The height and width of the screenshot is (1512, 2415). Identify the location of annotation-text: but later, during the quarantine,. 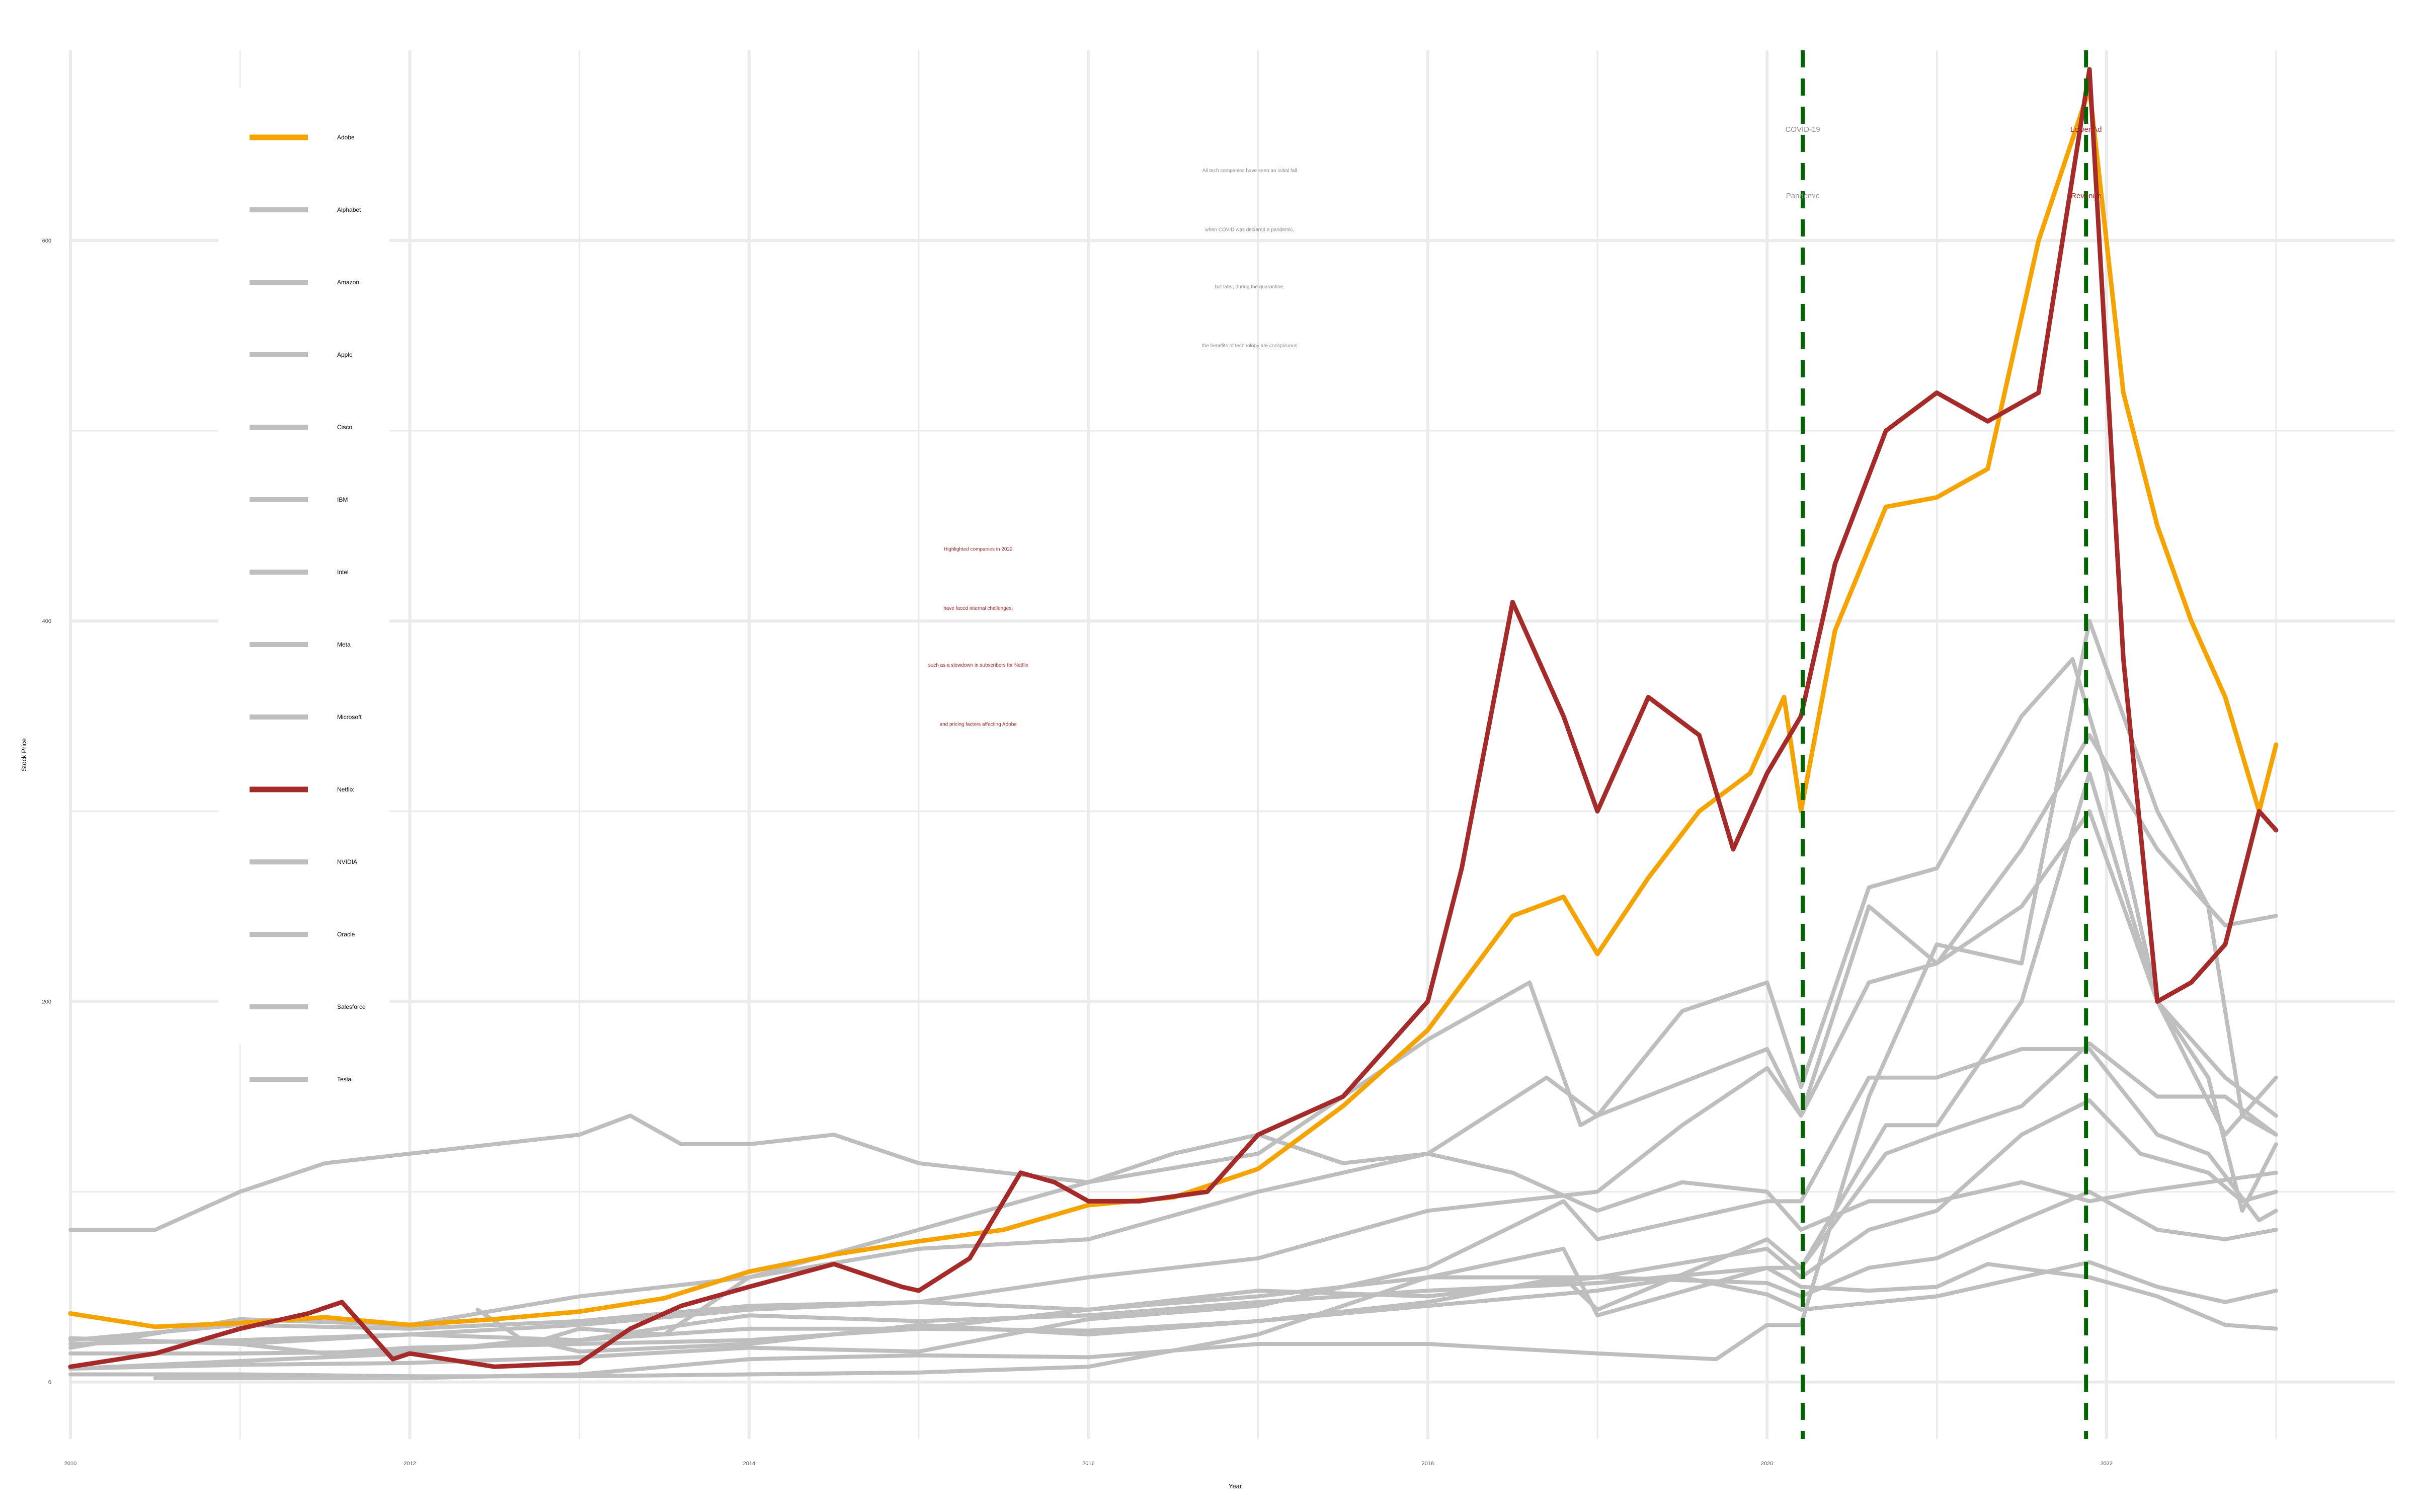
(1249, 287).